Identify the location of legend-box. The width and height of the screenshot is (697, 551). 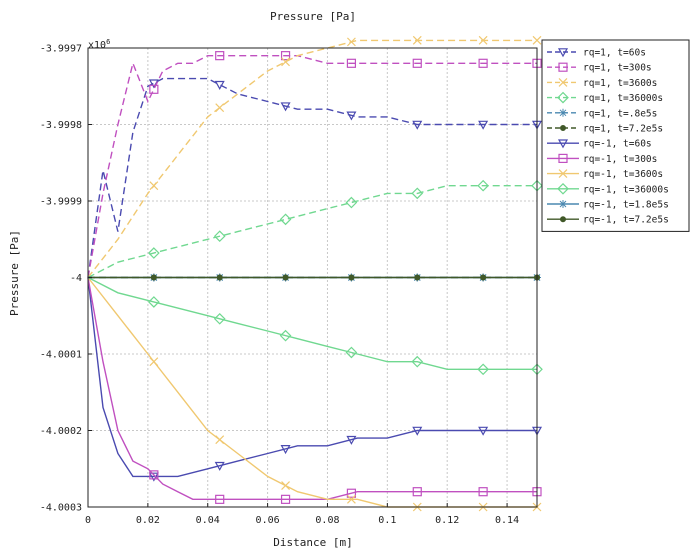
(615, 135).